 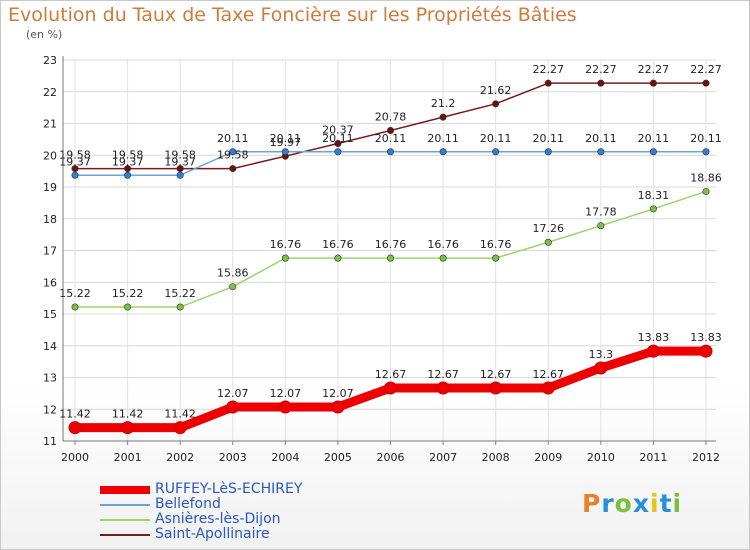 I want to click on x-tick-label: 2004, so click(x=285, y=457).